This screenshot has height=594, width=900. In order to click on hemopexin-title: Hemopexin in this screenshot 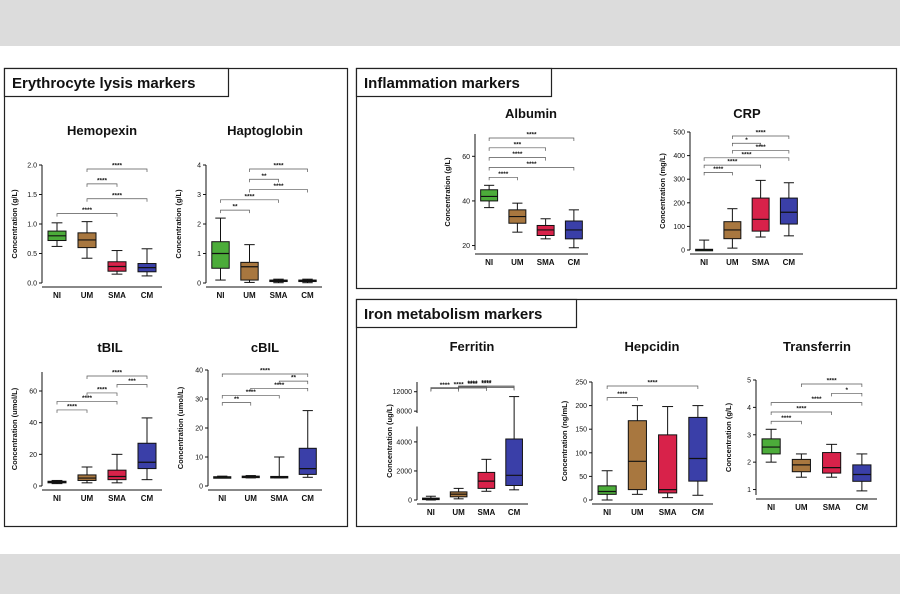, I will do `click(102, 130)`.